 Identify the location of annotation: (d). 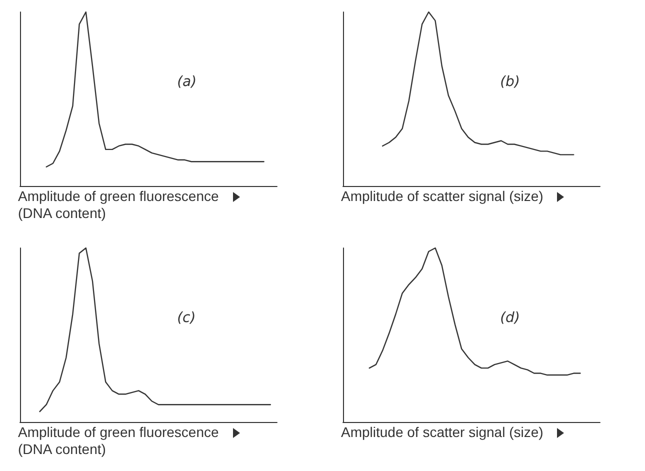
(510, 318).